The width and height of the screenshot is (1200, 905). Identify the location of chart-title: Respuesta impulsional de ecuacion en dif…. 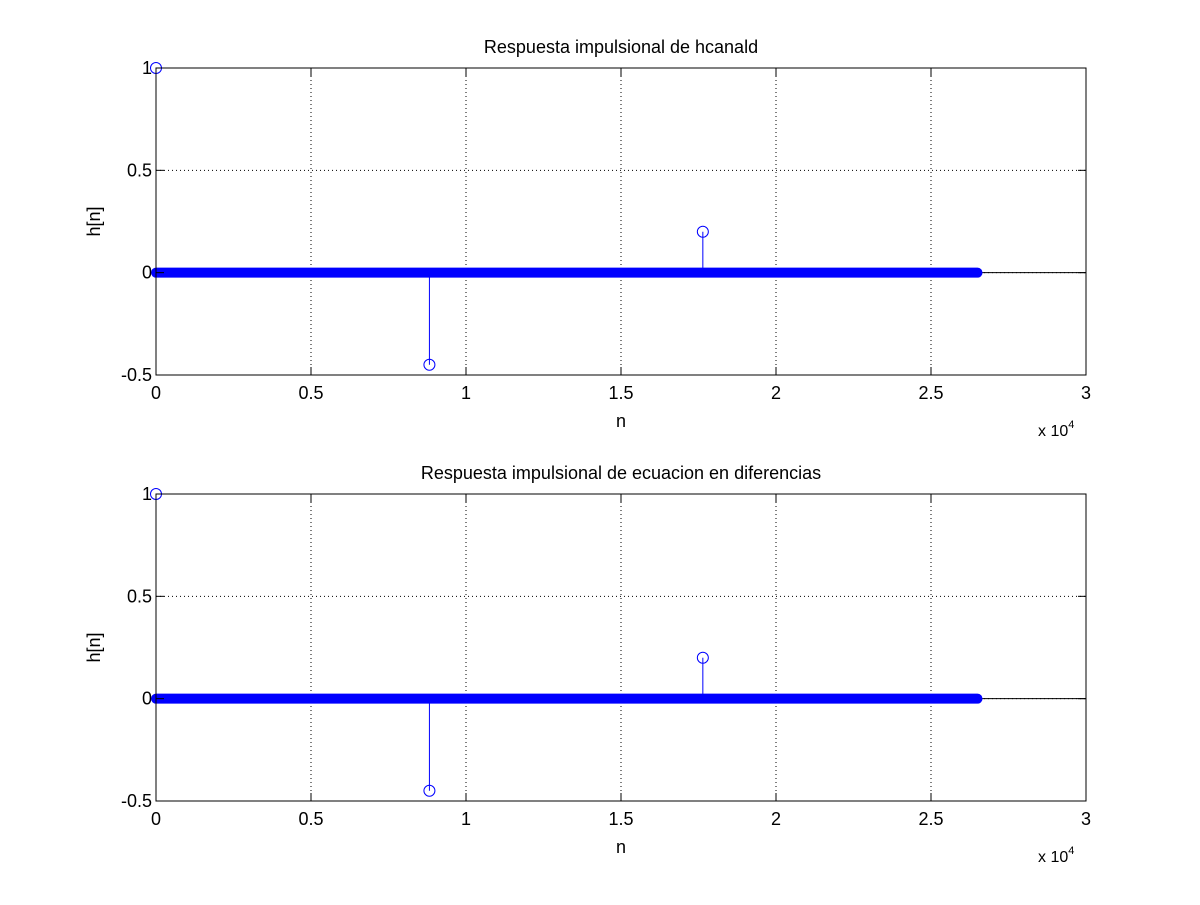
(621, 473).